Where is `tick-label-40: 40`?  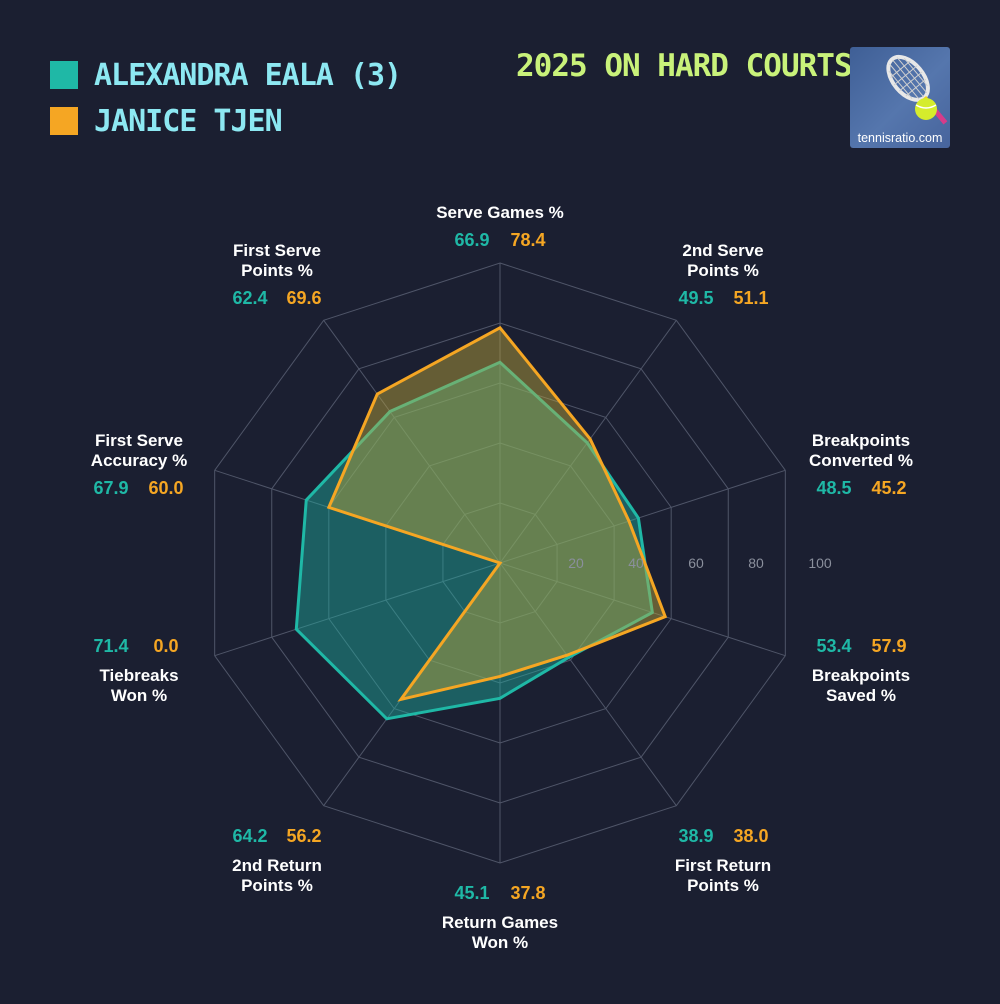
tick-label-40: 40 is located at coordinates (636, 563).